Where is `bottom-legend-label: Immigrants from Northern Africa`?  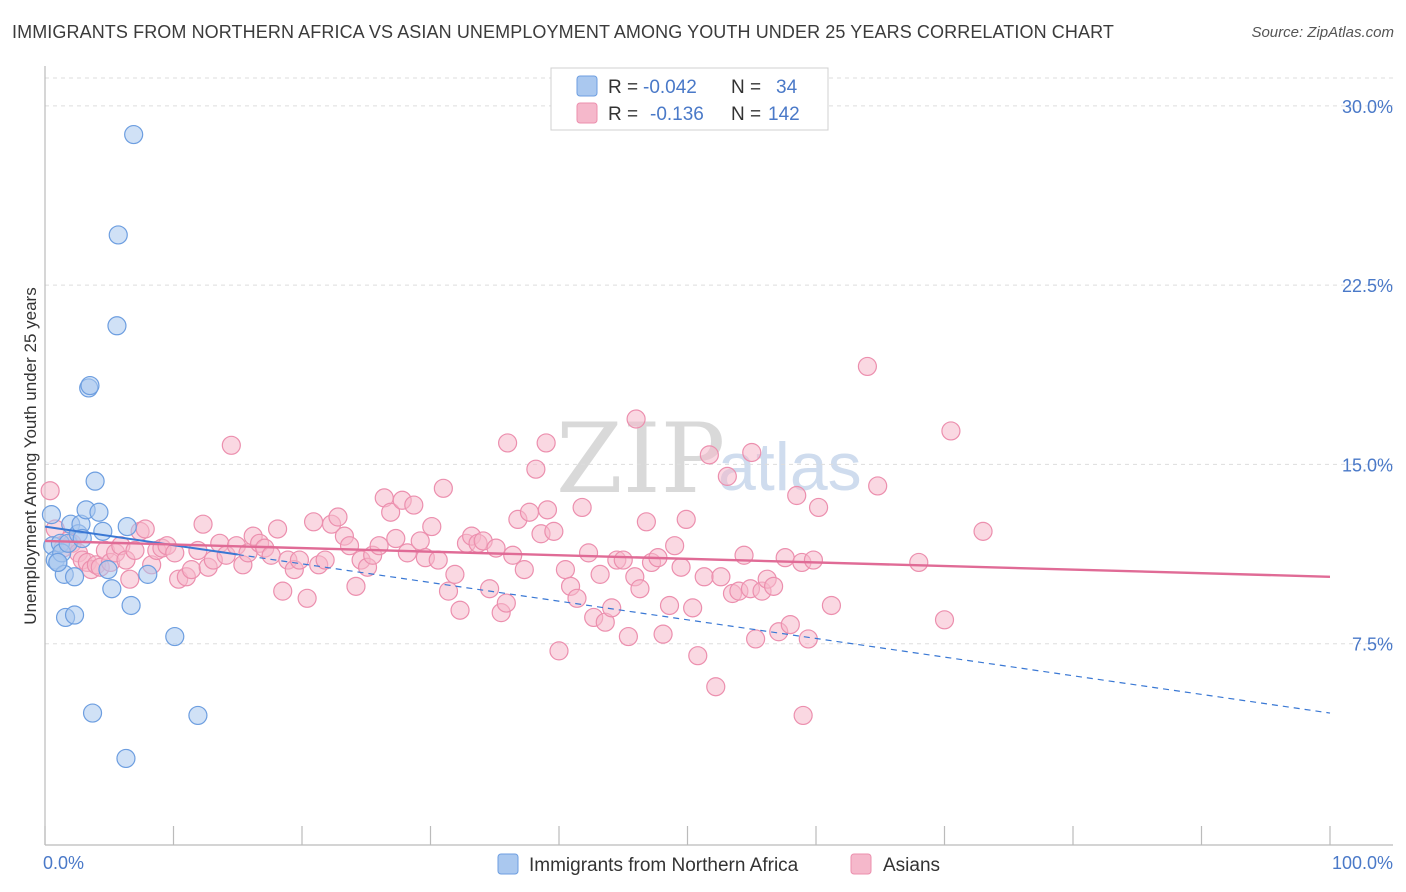
bottom-legend-label: Immigrants from Northern Africa is located at coordinates (664, 865).